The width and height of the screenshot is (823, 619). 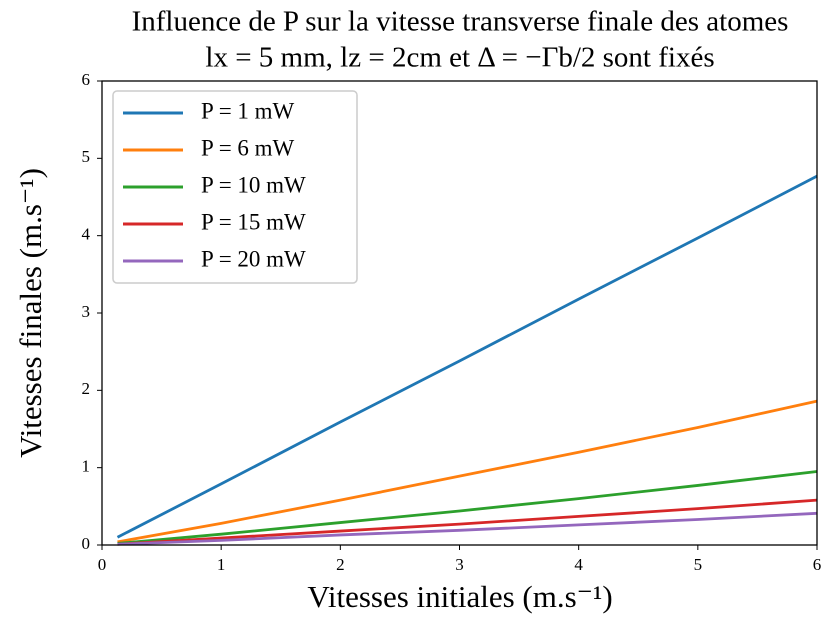 I want to click on y-axis-label: Vitesses finales (m.s⁻¹), so click(x=30, y=313).